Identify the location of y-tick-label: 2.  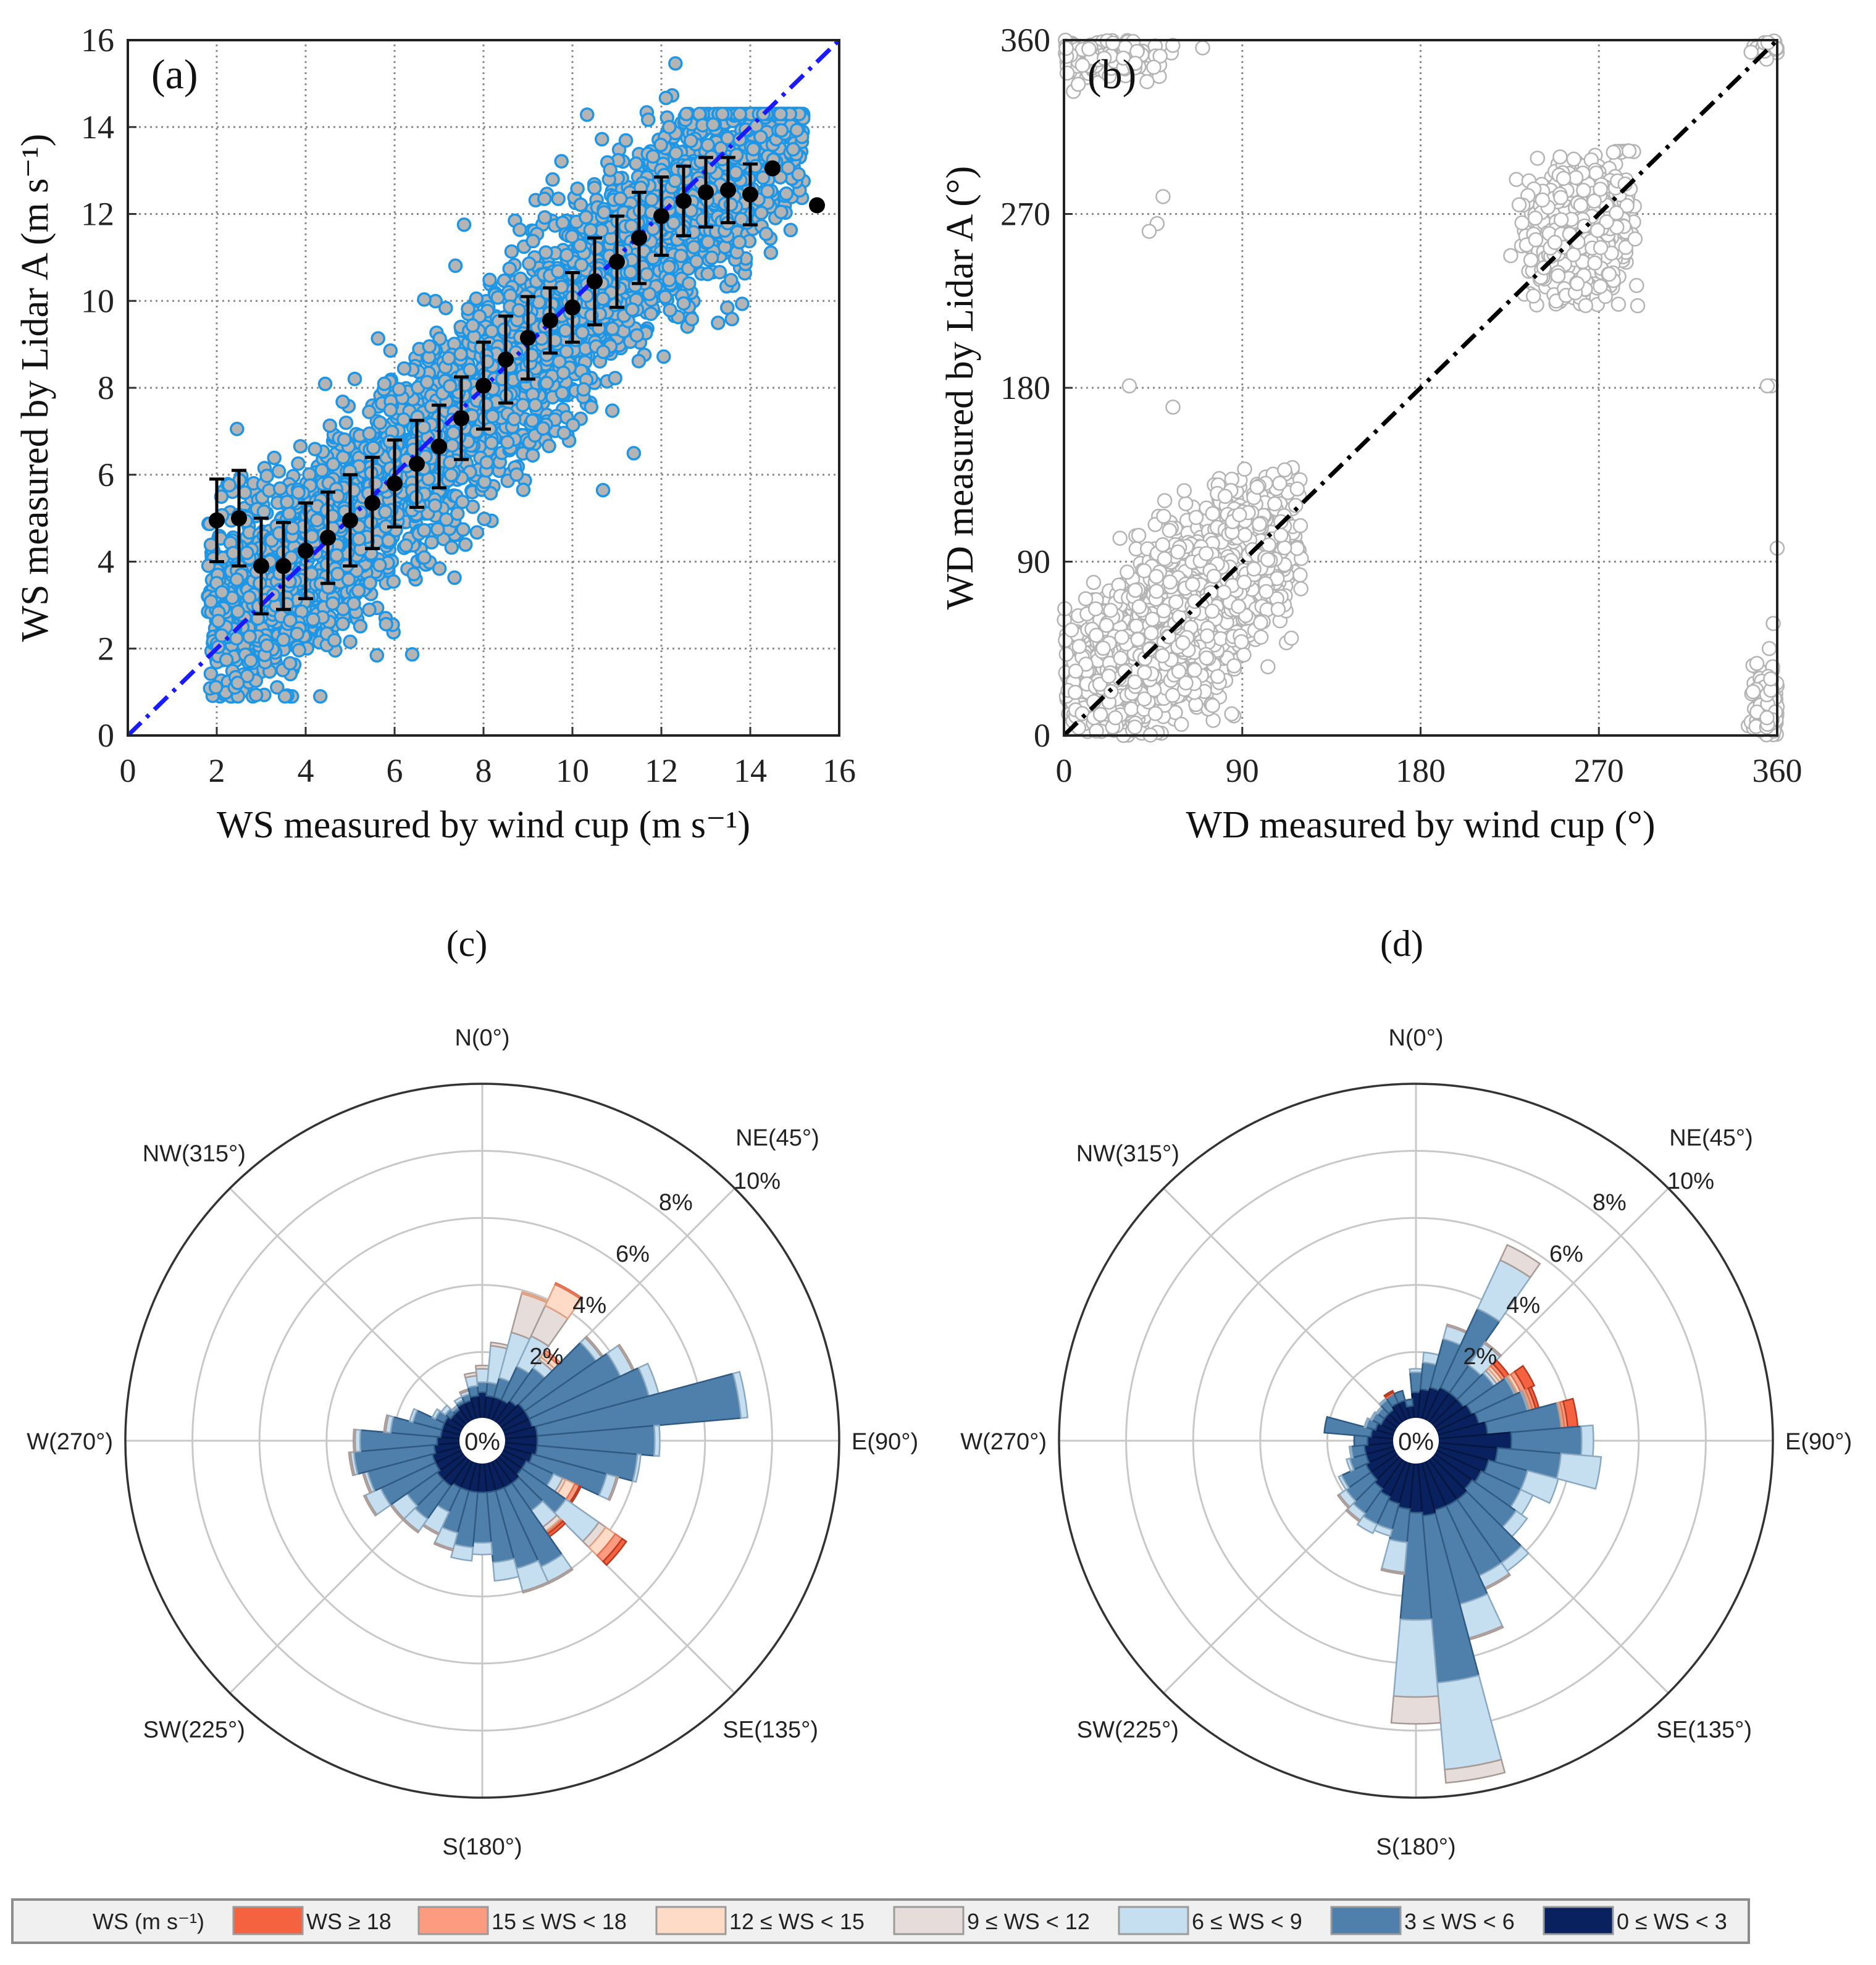
(106, 648).